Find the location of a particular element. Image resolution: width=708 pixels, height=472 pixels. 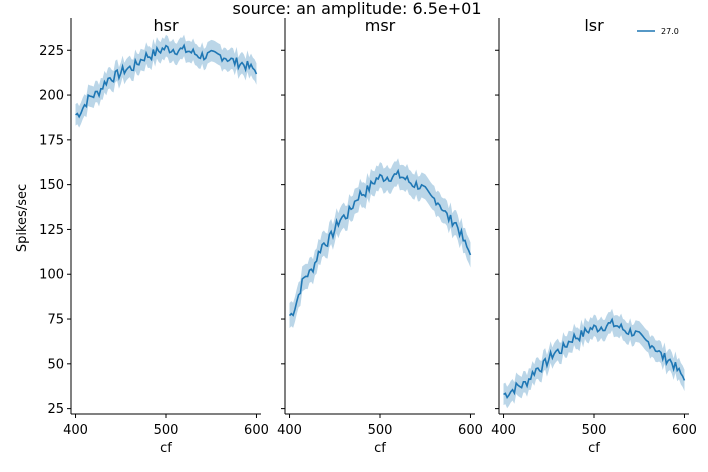

panel-title: lsr is located at coordinates (594, 25).